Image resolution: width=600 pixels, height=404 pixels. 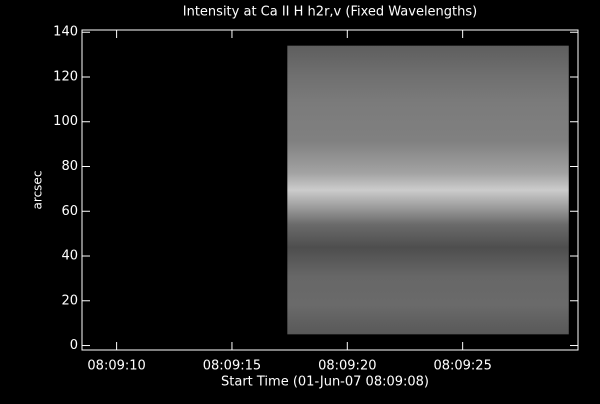 What do you see at coordinates (38, 190) in the screenshot?
I see `y-axis-label: arcsec` at bounding box center [38, 190].